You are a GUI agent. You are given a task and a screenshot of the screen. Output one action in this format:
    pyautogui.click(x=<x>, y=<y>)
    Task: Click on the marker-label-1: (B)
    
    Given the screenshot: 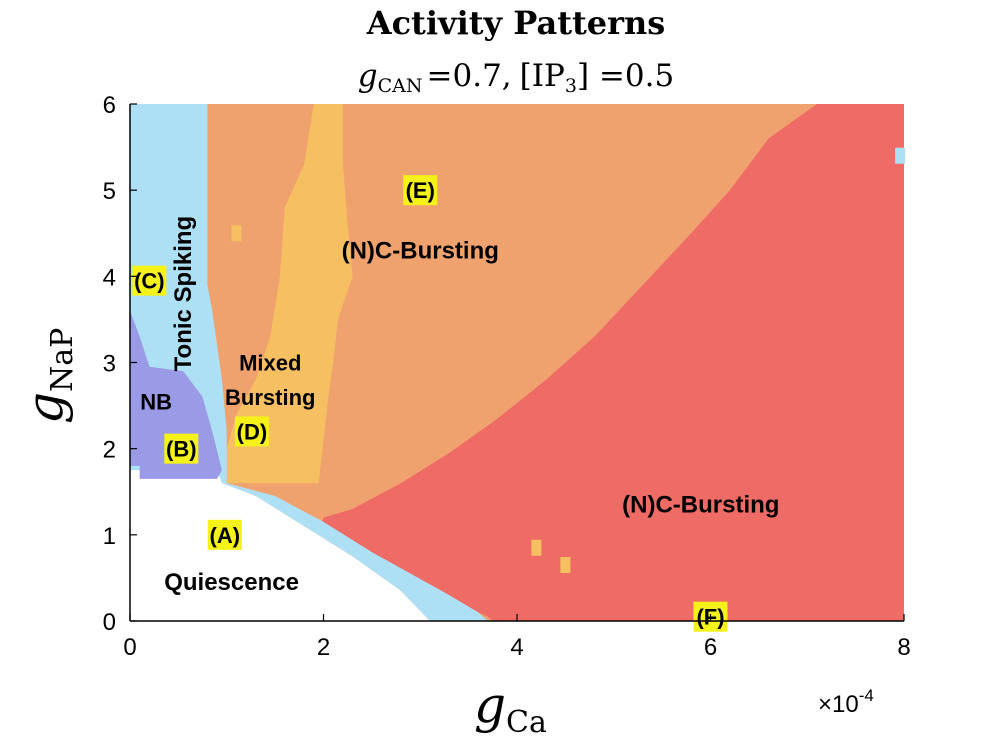 What is the action you would take?
    pyautogui.click(x=181, y=449)
    